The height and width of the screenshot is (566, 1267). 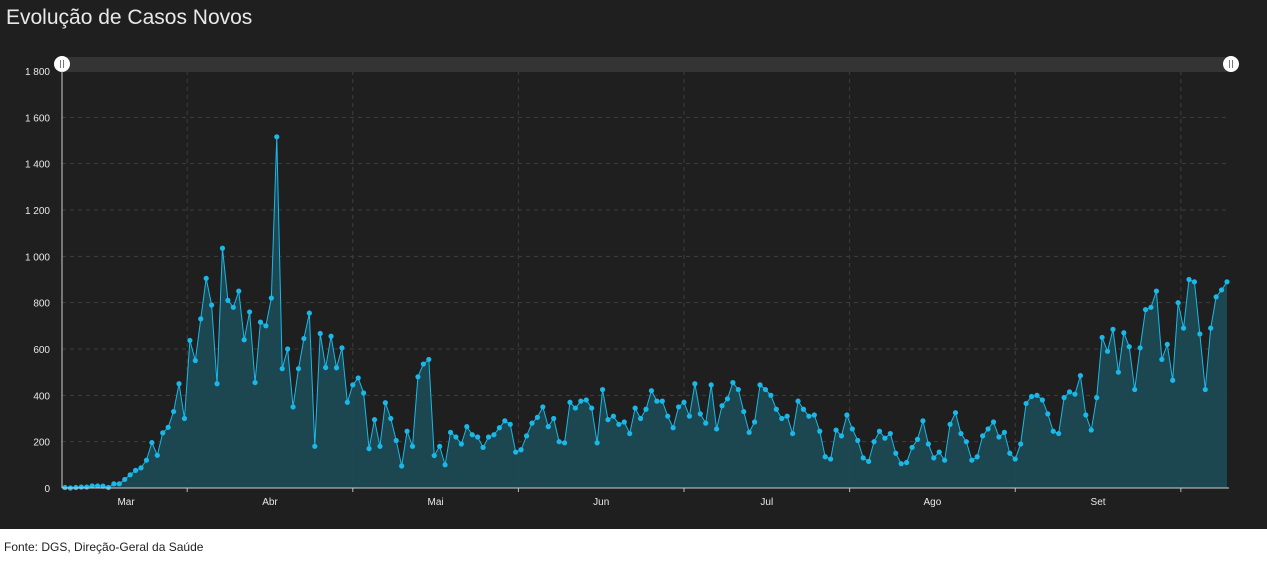 I want to click on range-slider, so click(x=646, y=64).